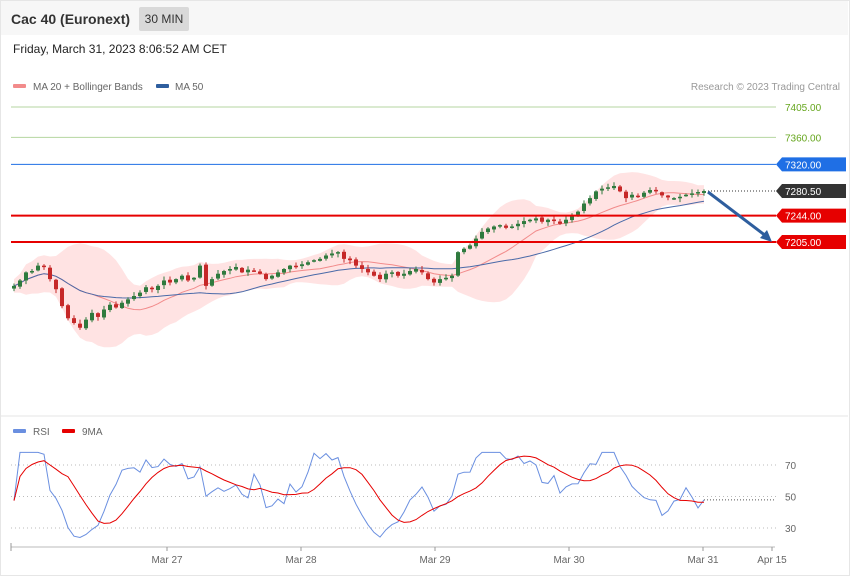  I want to click on x-tick-label: Apr 15, so click(772, 560).